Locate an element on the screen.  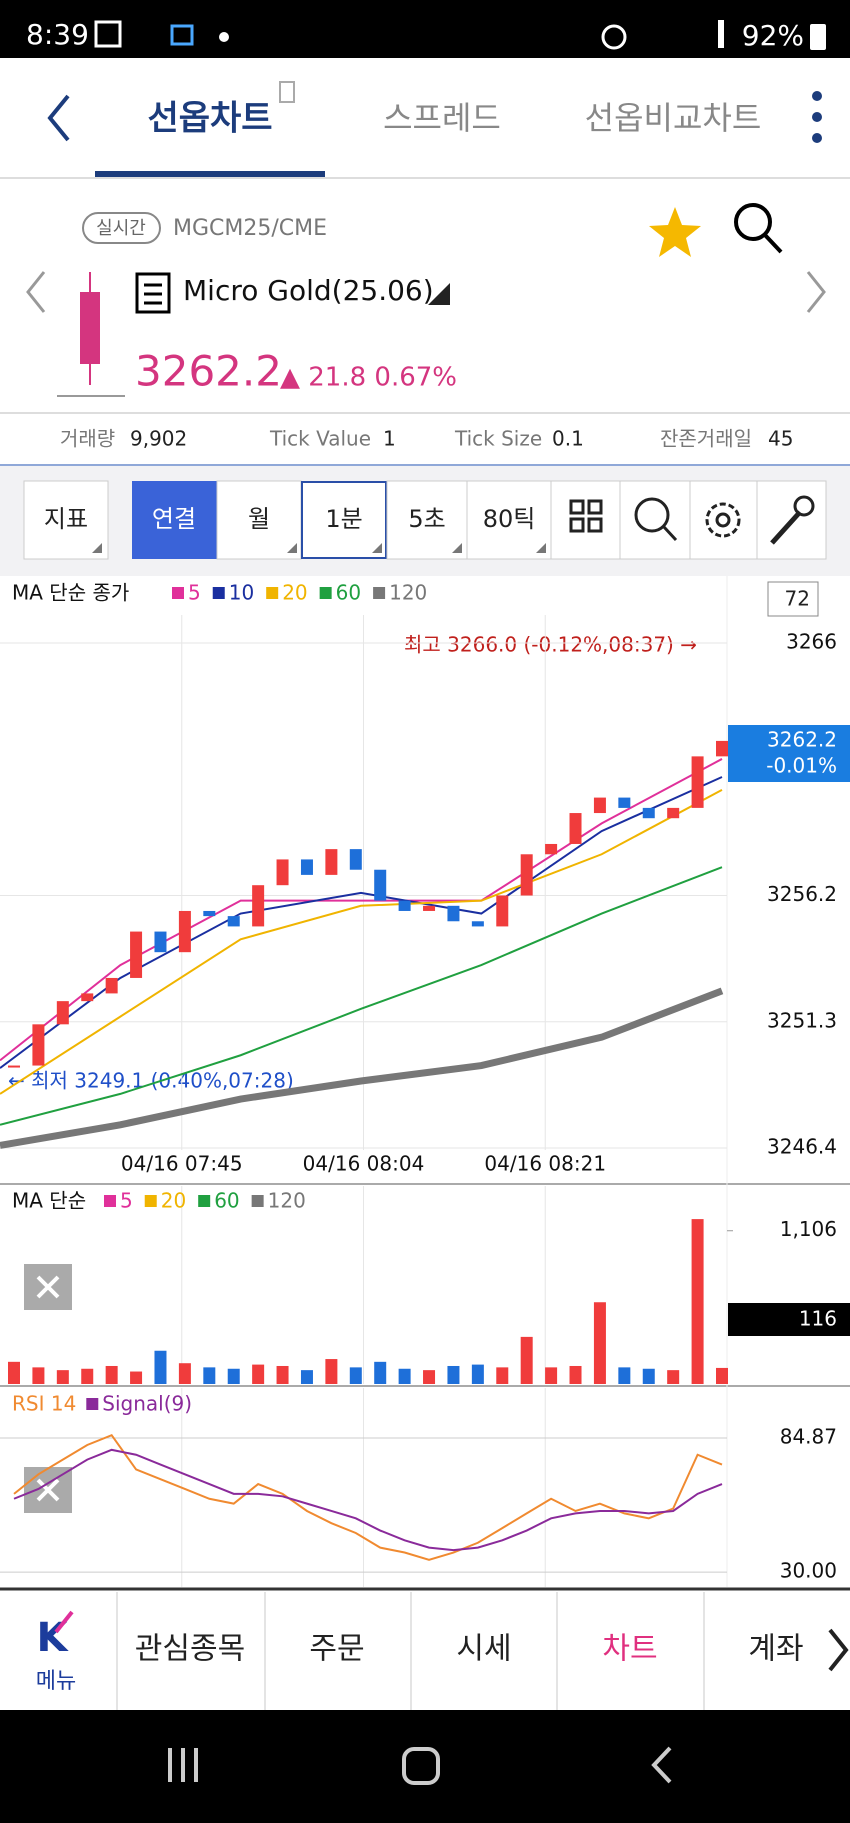
zoom-icon is located at coordinates (652, 515).